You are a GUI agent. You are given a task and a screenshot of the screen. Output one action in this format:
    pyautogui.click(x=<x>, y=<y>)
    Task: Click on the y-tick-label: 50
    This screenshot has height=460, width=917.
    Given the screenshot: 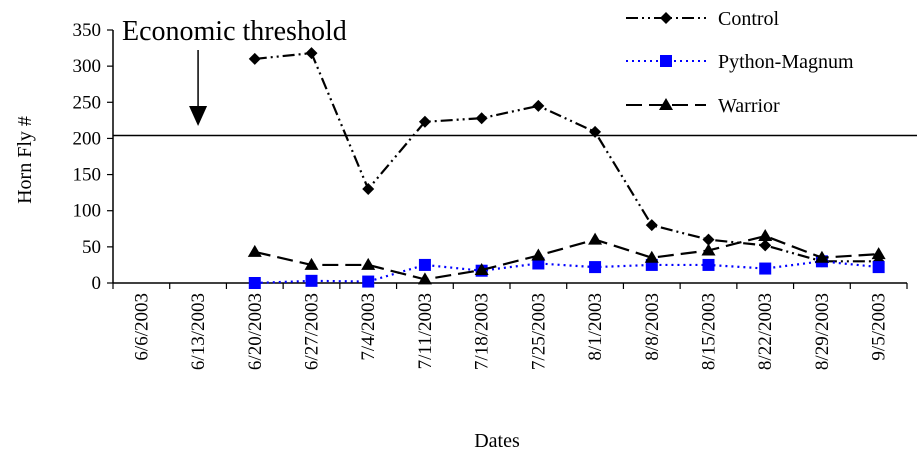 What is the action you would take?
    pyautogui.click(x=91, y=247)
    